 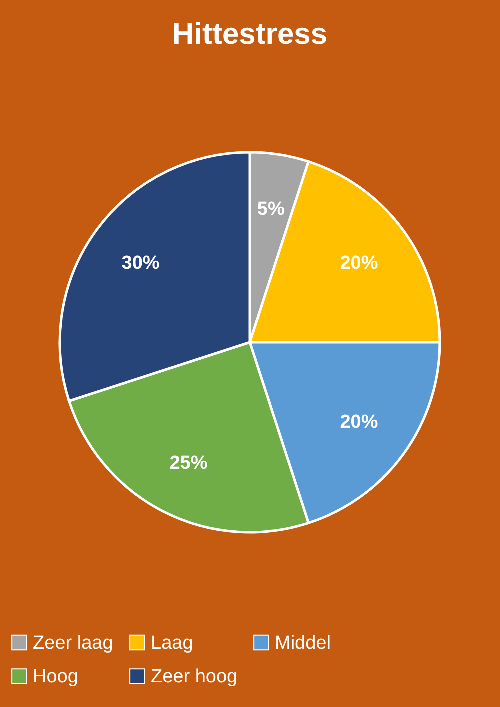 I want to click on legend-label: Hoog, so click(x=55, y=677).